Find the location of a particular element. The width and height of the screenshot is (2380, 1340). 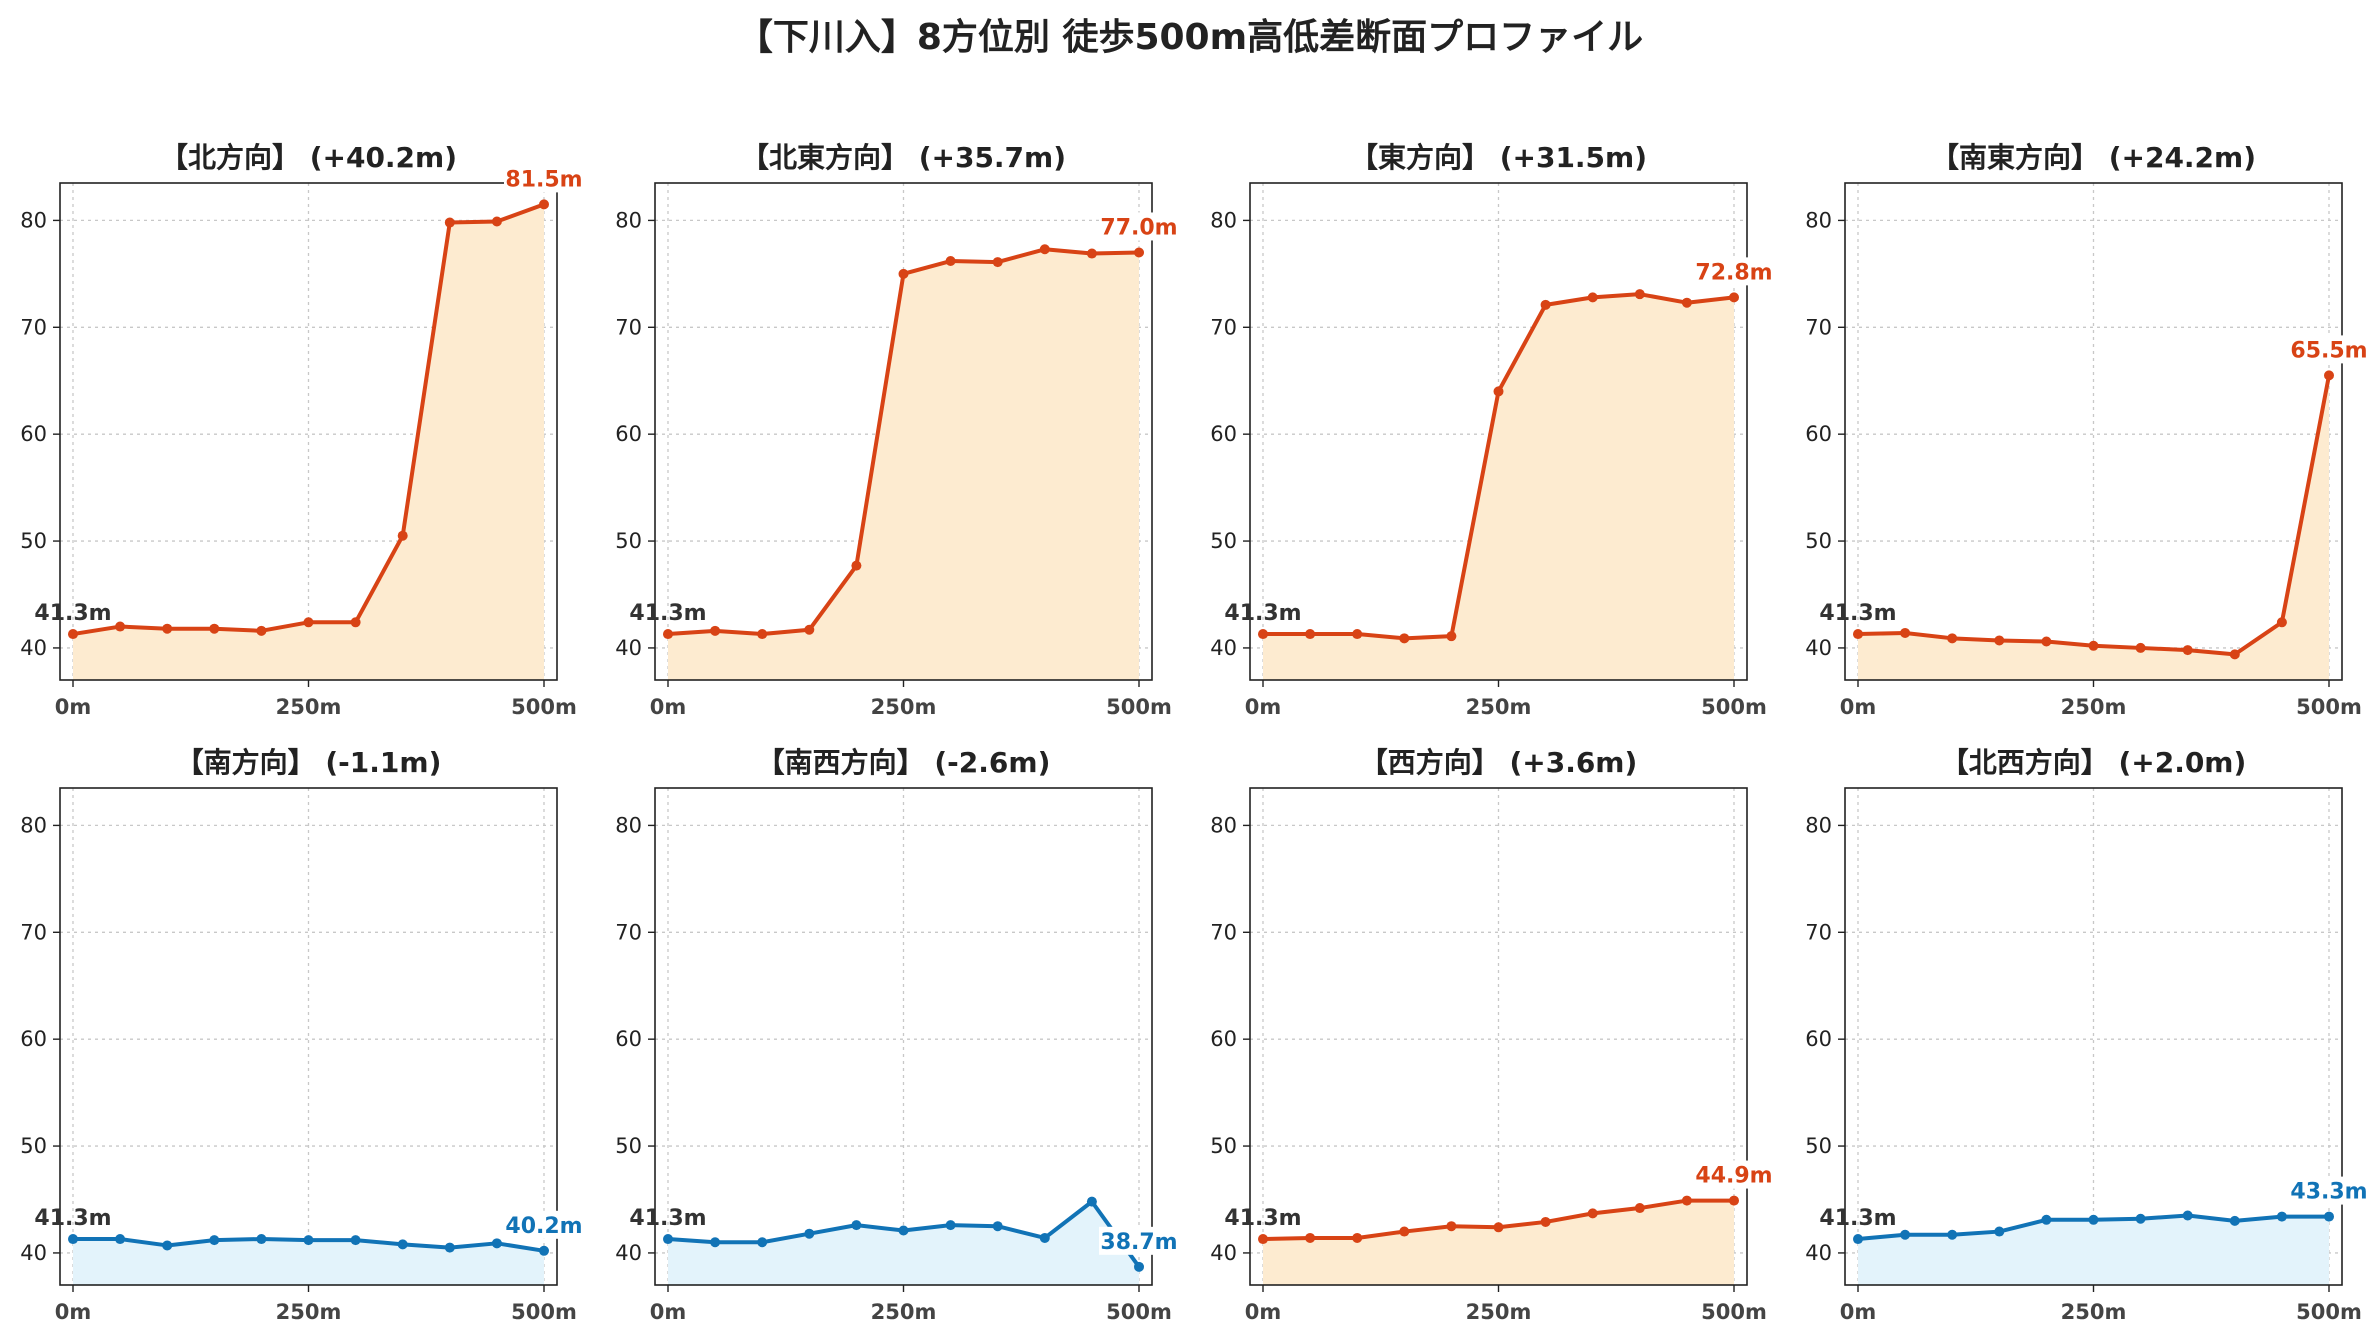

end-elevation-label-group: 77.0m is located at coordinates (1139, 226).